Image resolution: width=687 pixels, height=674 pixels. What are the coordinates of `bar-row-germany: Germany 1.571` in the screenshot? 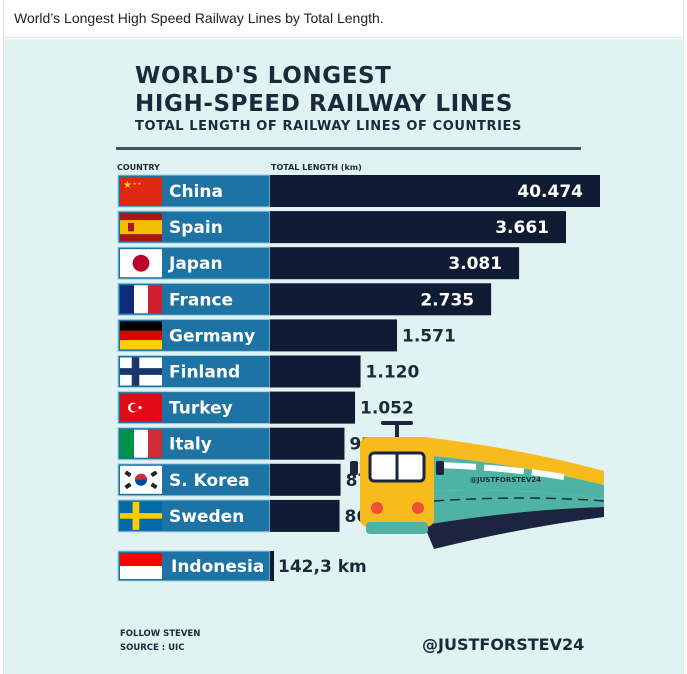 It's located at (286, 335).